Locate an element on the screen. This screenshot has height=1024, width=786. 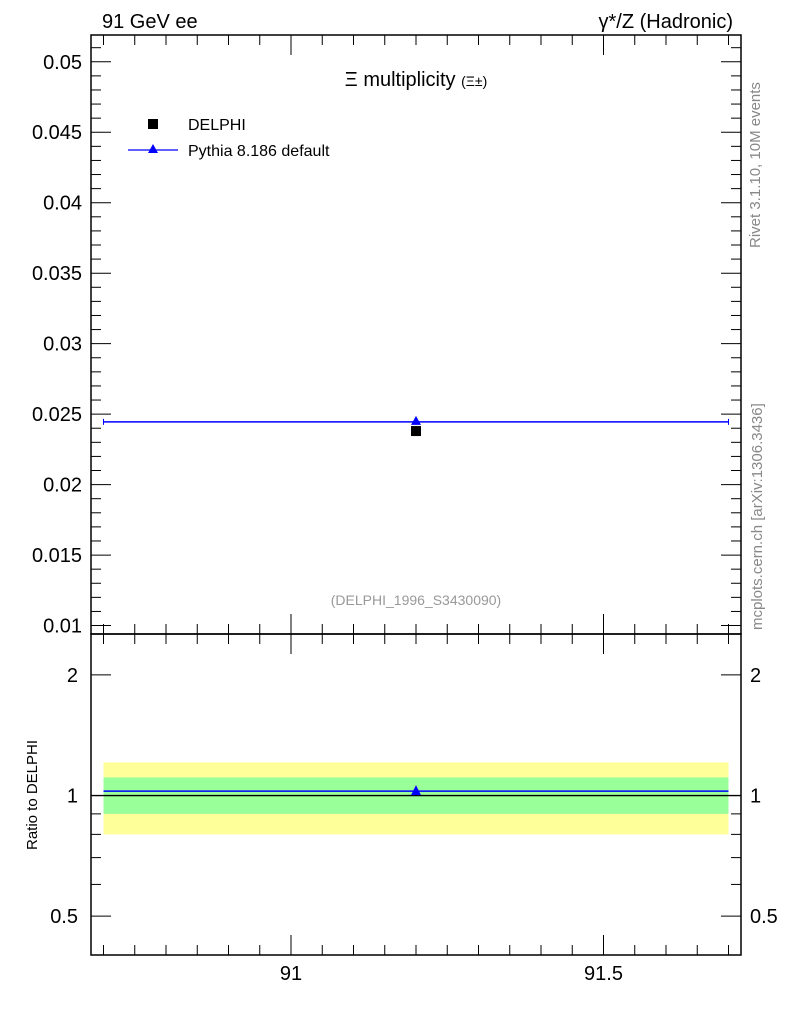
y-tick-label: 0.03 is located at coordinates (62, 345).